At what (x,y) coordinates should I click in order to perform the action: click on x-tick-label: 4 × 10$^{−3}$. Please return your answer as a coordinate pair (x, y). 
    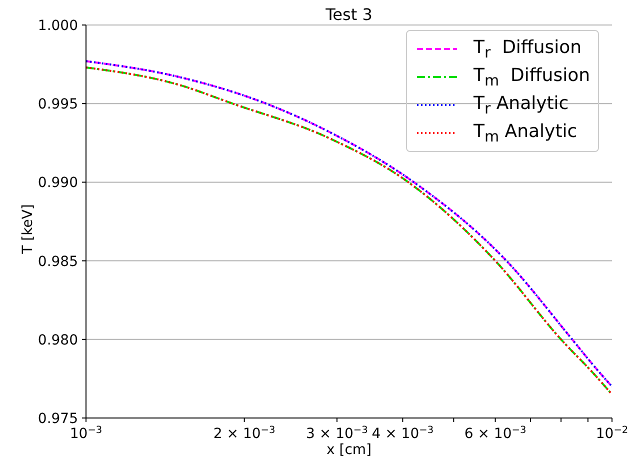
    Looking at the image, I should click on (403, 433).